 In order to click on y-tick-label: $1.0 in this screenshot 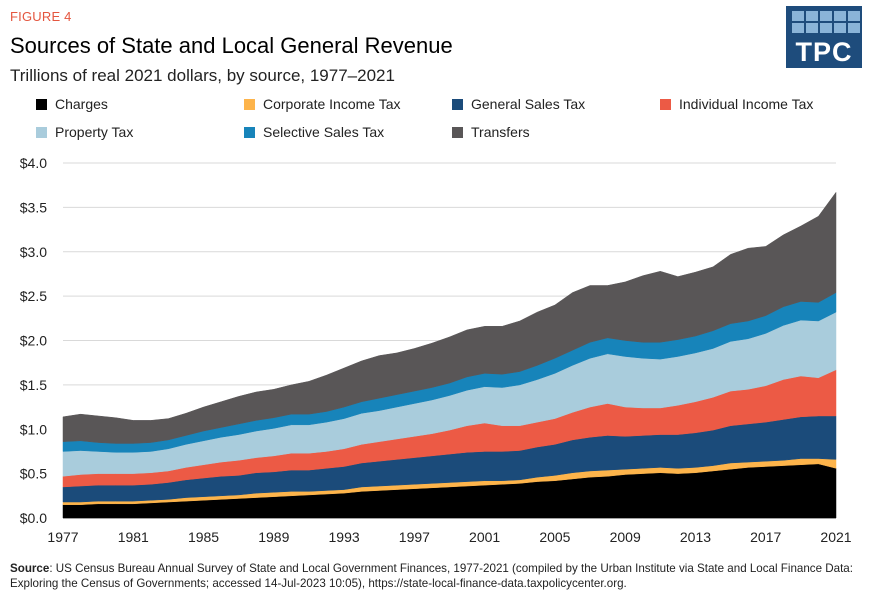, I will do `click(33, 429)`.